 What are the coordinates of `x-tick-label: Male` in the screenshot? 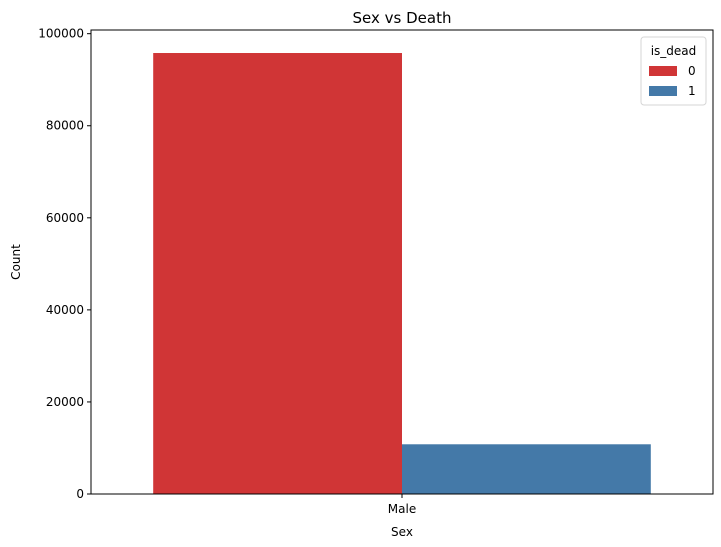 It's located at (402, 509).